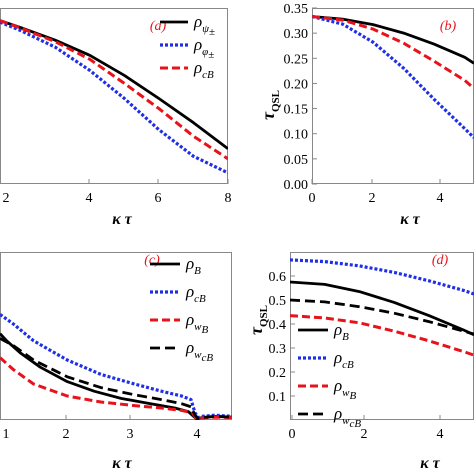 The image size is (474, 474). Describe the element at coordinates (203, 48) in the screenshot. I see `legend-entry: ρφ±` at that location.